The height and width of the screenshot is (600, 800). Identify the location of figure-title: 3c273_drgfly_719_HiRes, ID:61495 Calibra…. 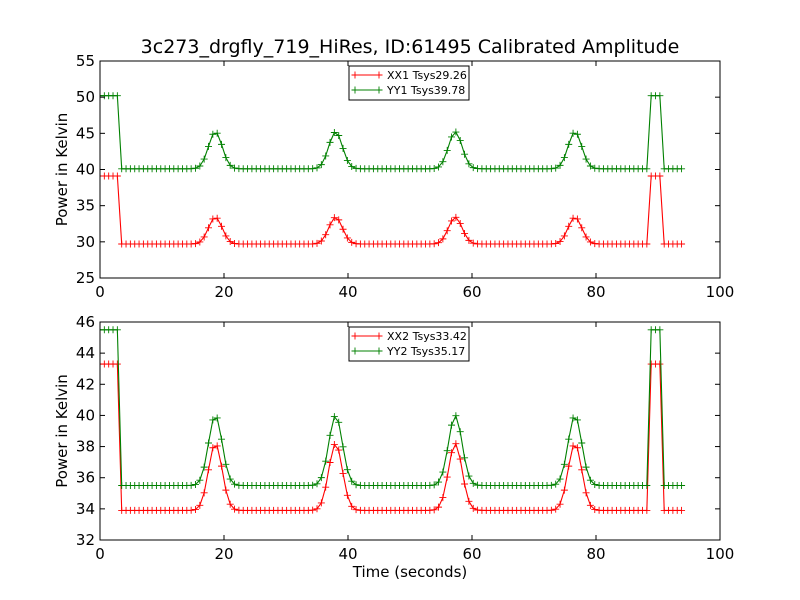
(410, 47).